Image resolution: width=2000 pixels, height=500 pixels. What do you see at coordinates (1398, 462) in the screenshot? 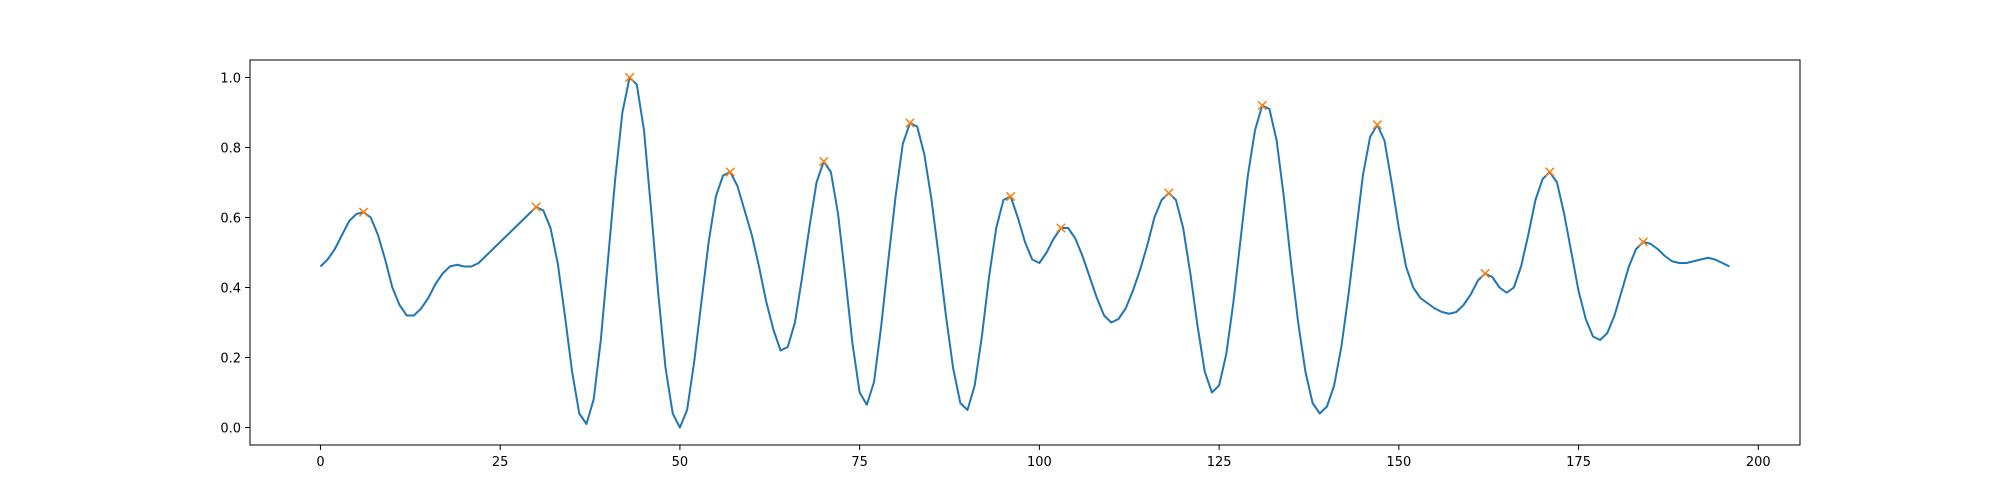
I see `x-tick-label: 150` at bounding box center [1398, 462].